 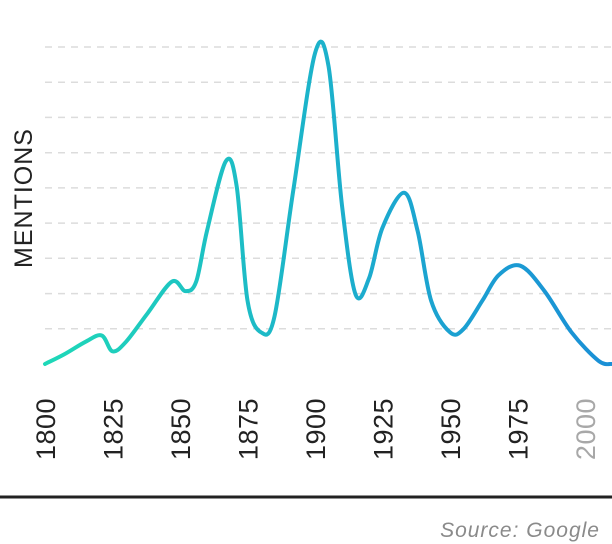 I want to click on x-tick-label: 1875, so click(x=249, y=429).